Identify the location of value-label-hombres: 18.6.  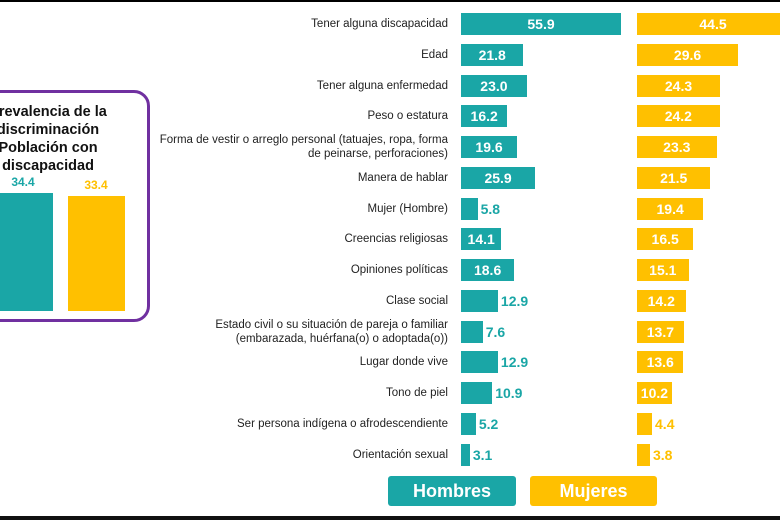
(487, 270).